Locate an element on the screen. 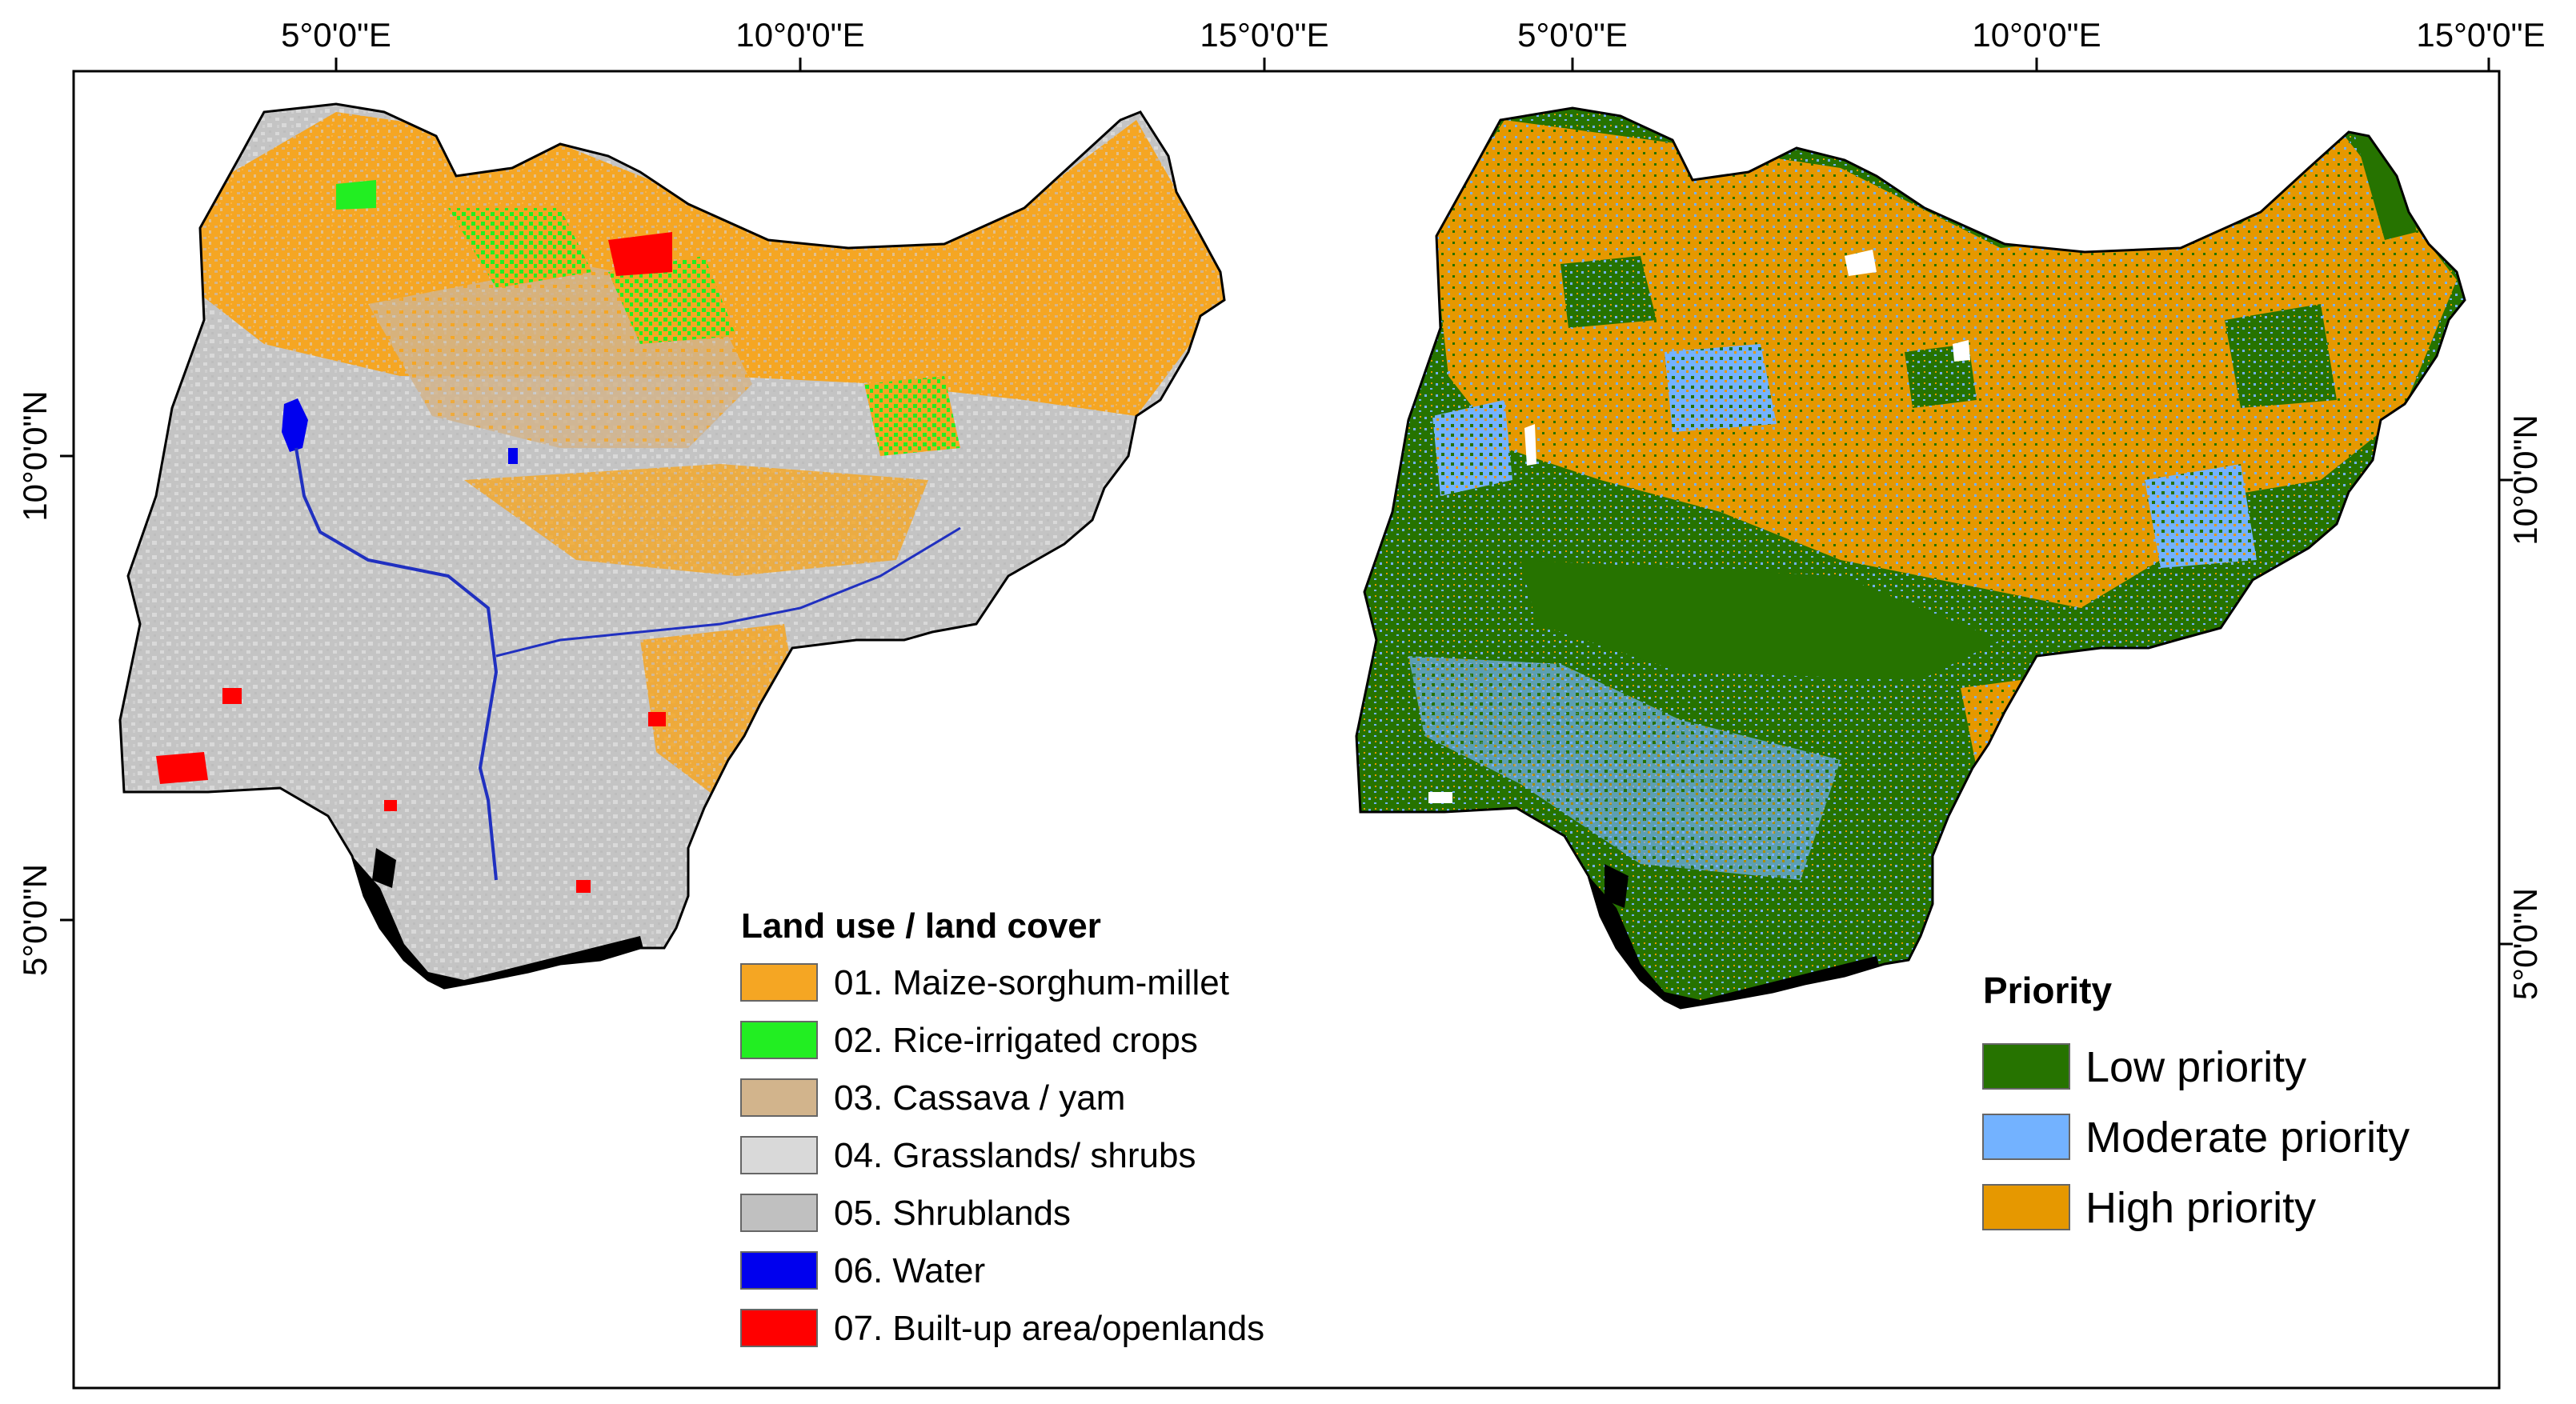 The width and height of the screenshot is (2576, 1404). lulc-delta-pts is located at coordinates (384, 868).